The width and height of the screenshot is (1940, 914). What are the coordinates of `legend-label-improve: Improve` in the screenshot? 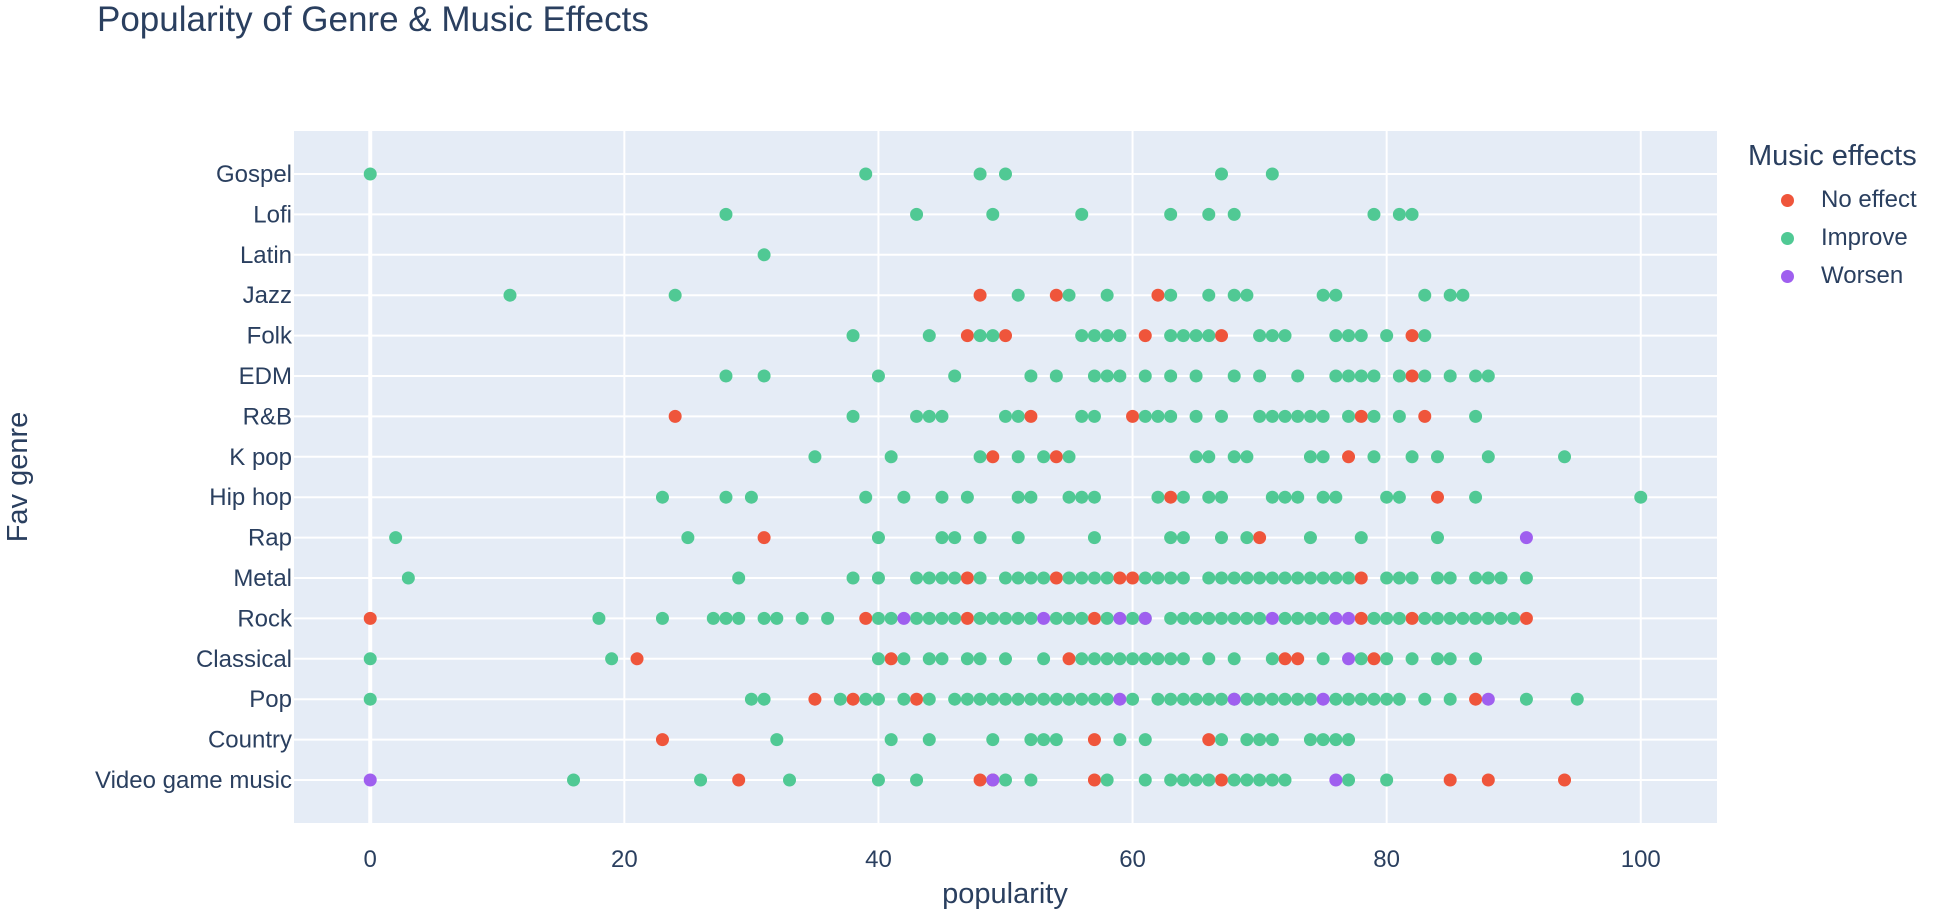 It's located at (1864, 237).